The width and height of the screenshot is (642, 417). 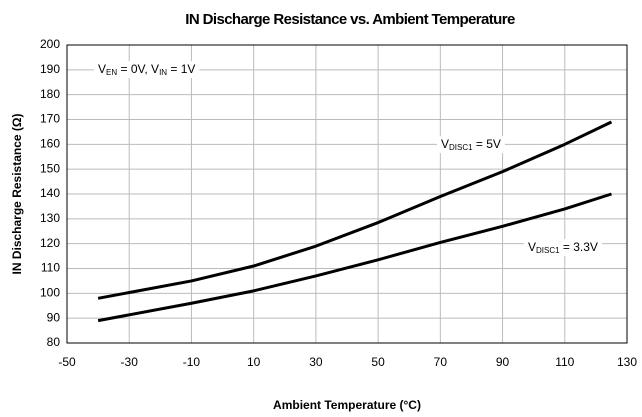 I want to click on y-tick-label: 120, so click(x=50, y=243).